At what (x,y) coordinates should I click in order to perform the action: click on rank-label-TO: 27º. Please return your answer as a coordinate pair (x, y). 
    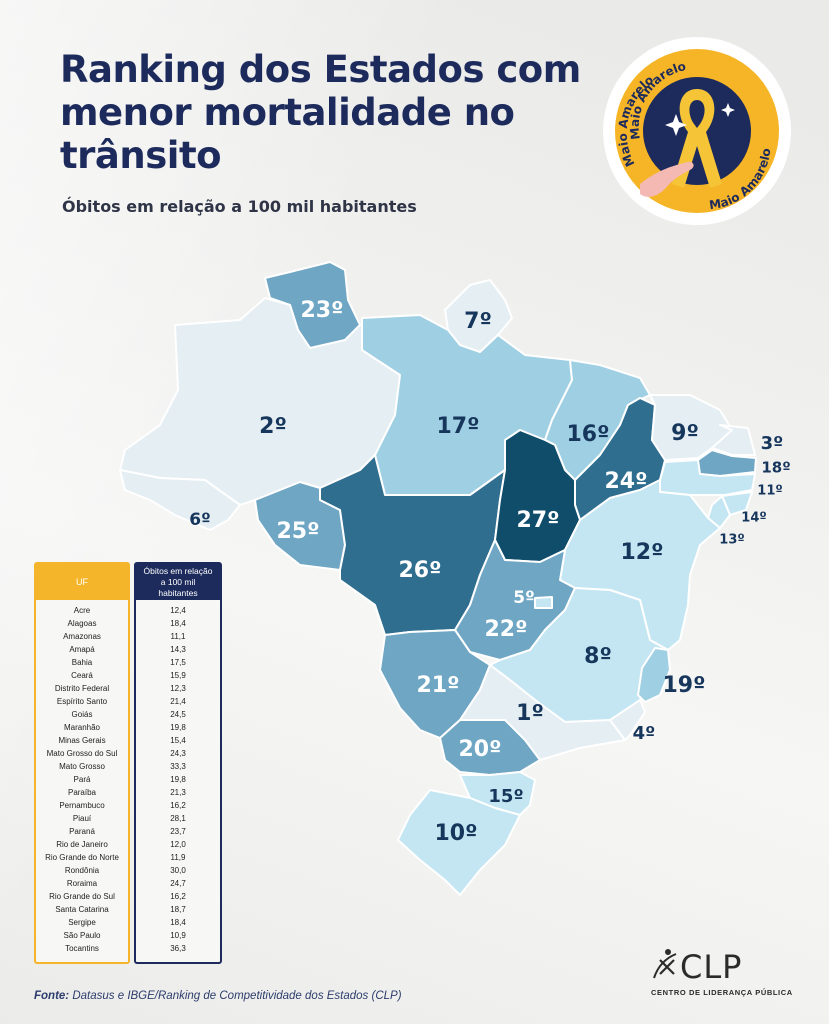
    Looking at the image, I should click on (537, 520).